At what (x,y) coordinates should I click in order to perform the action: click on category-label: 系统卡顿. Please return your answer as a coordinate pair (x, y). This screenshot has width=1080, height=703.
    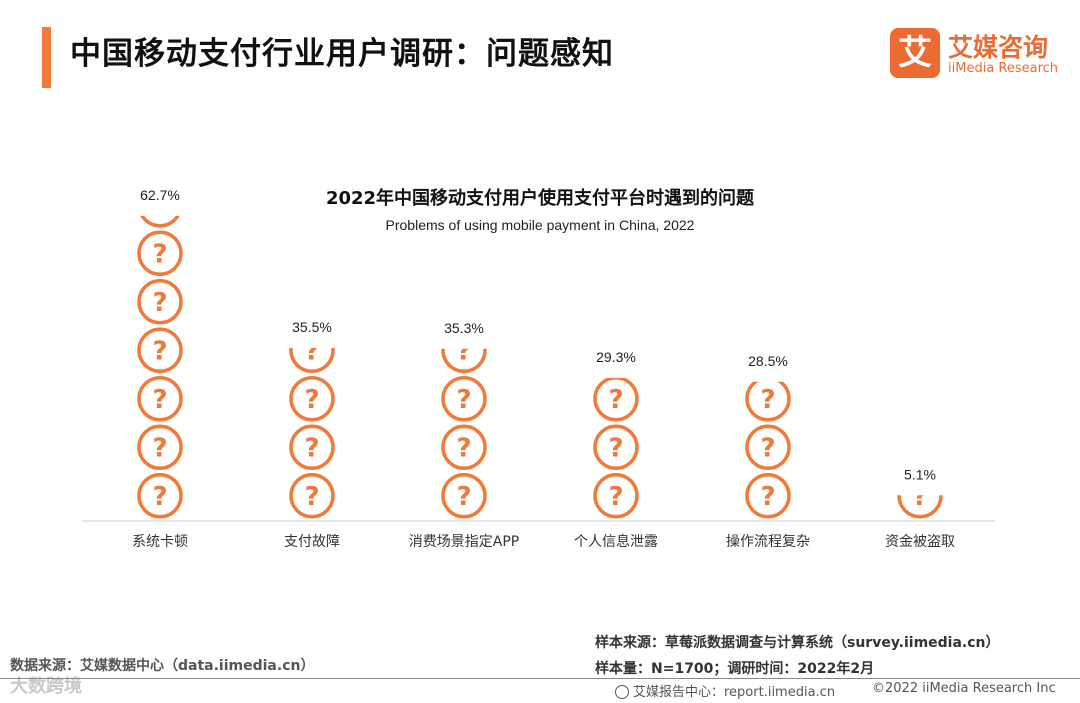
    Looking at the image, I should click on (160, 542).